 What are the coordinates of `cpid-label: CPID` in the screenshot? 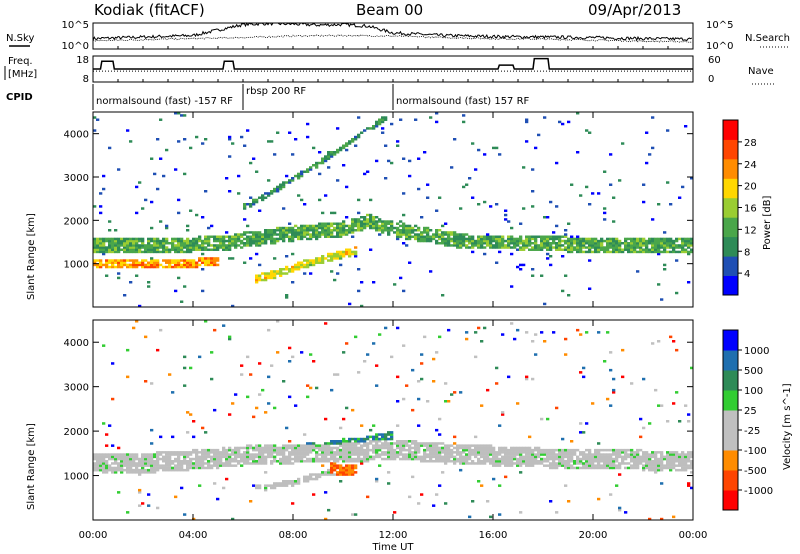 It's located at (19, 97).